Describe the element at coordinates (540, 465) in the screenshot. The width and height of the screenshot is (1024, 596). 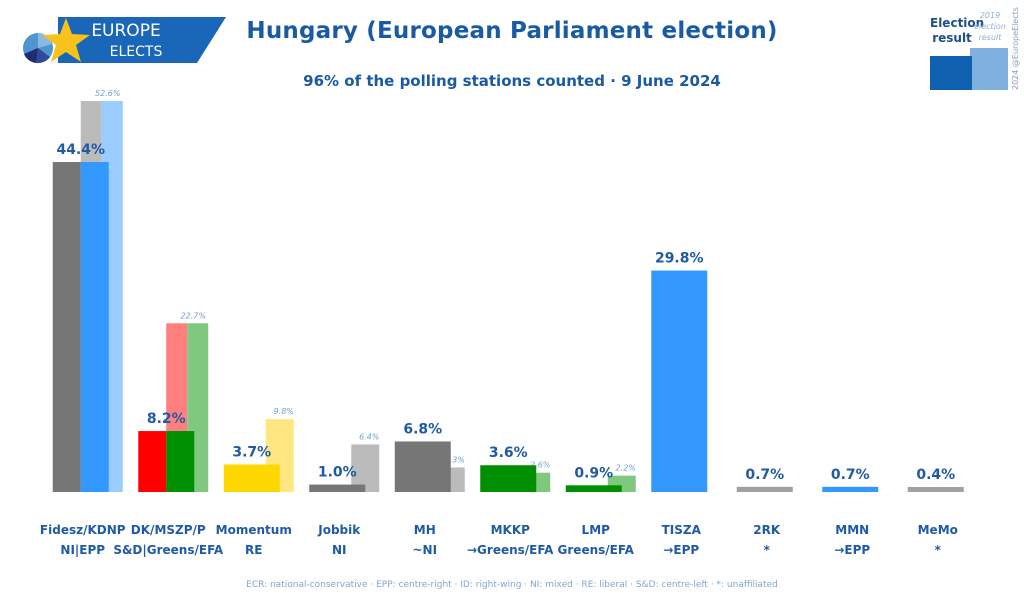
I see `data-label-2019: 2.6%` at that location.